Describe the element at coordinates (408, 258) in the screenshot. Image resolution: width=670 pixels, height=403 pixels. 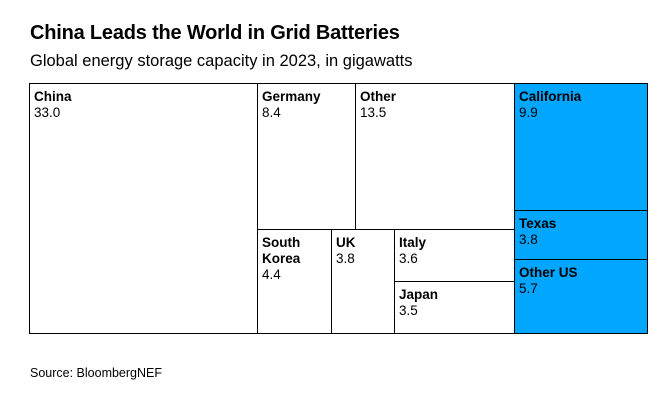
I see `cell-value: 3.6` at that location.